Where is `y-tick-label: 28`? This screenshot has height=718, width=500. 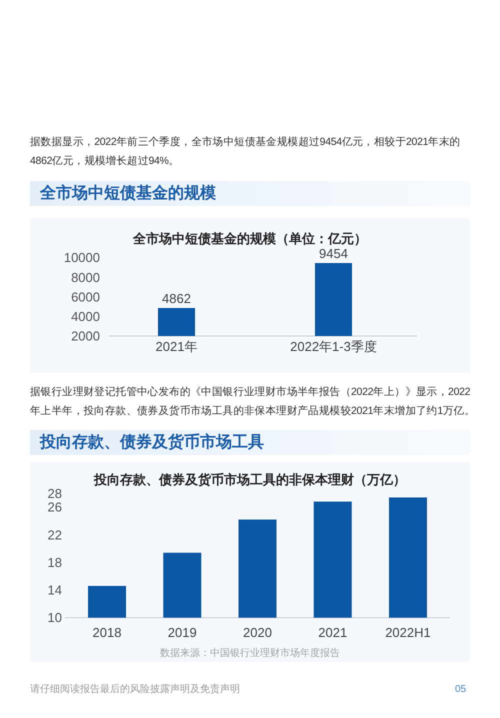
y-tick-label: 28 is located at coordinates (55, 493).